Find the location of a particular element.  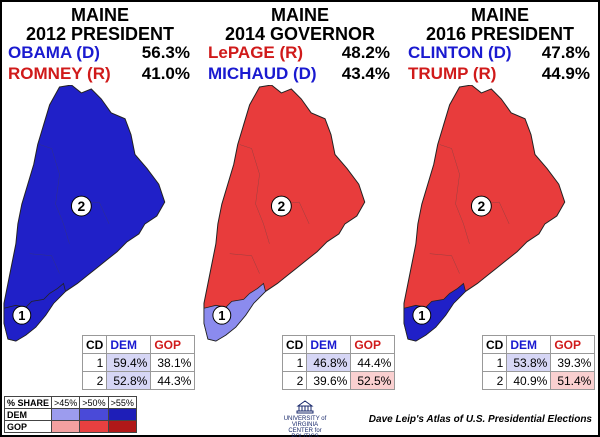

candidate-name: TRUMP (R) is located at coordinates (452, 73).